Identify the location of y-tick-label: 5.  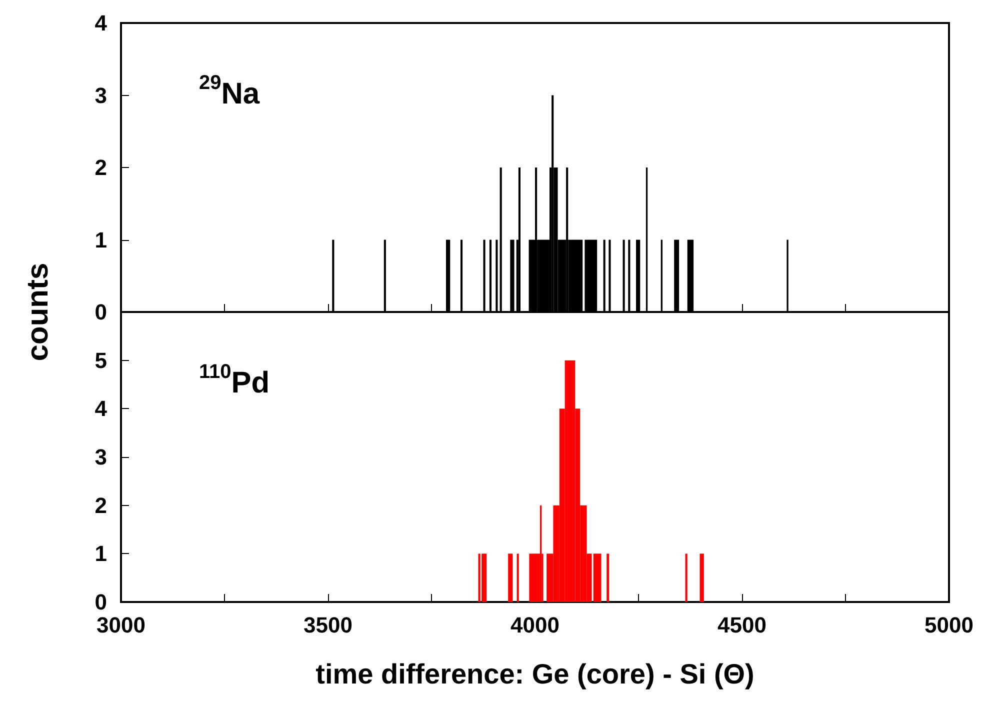
(100, 360).